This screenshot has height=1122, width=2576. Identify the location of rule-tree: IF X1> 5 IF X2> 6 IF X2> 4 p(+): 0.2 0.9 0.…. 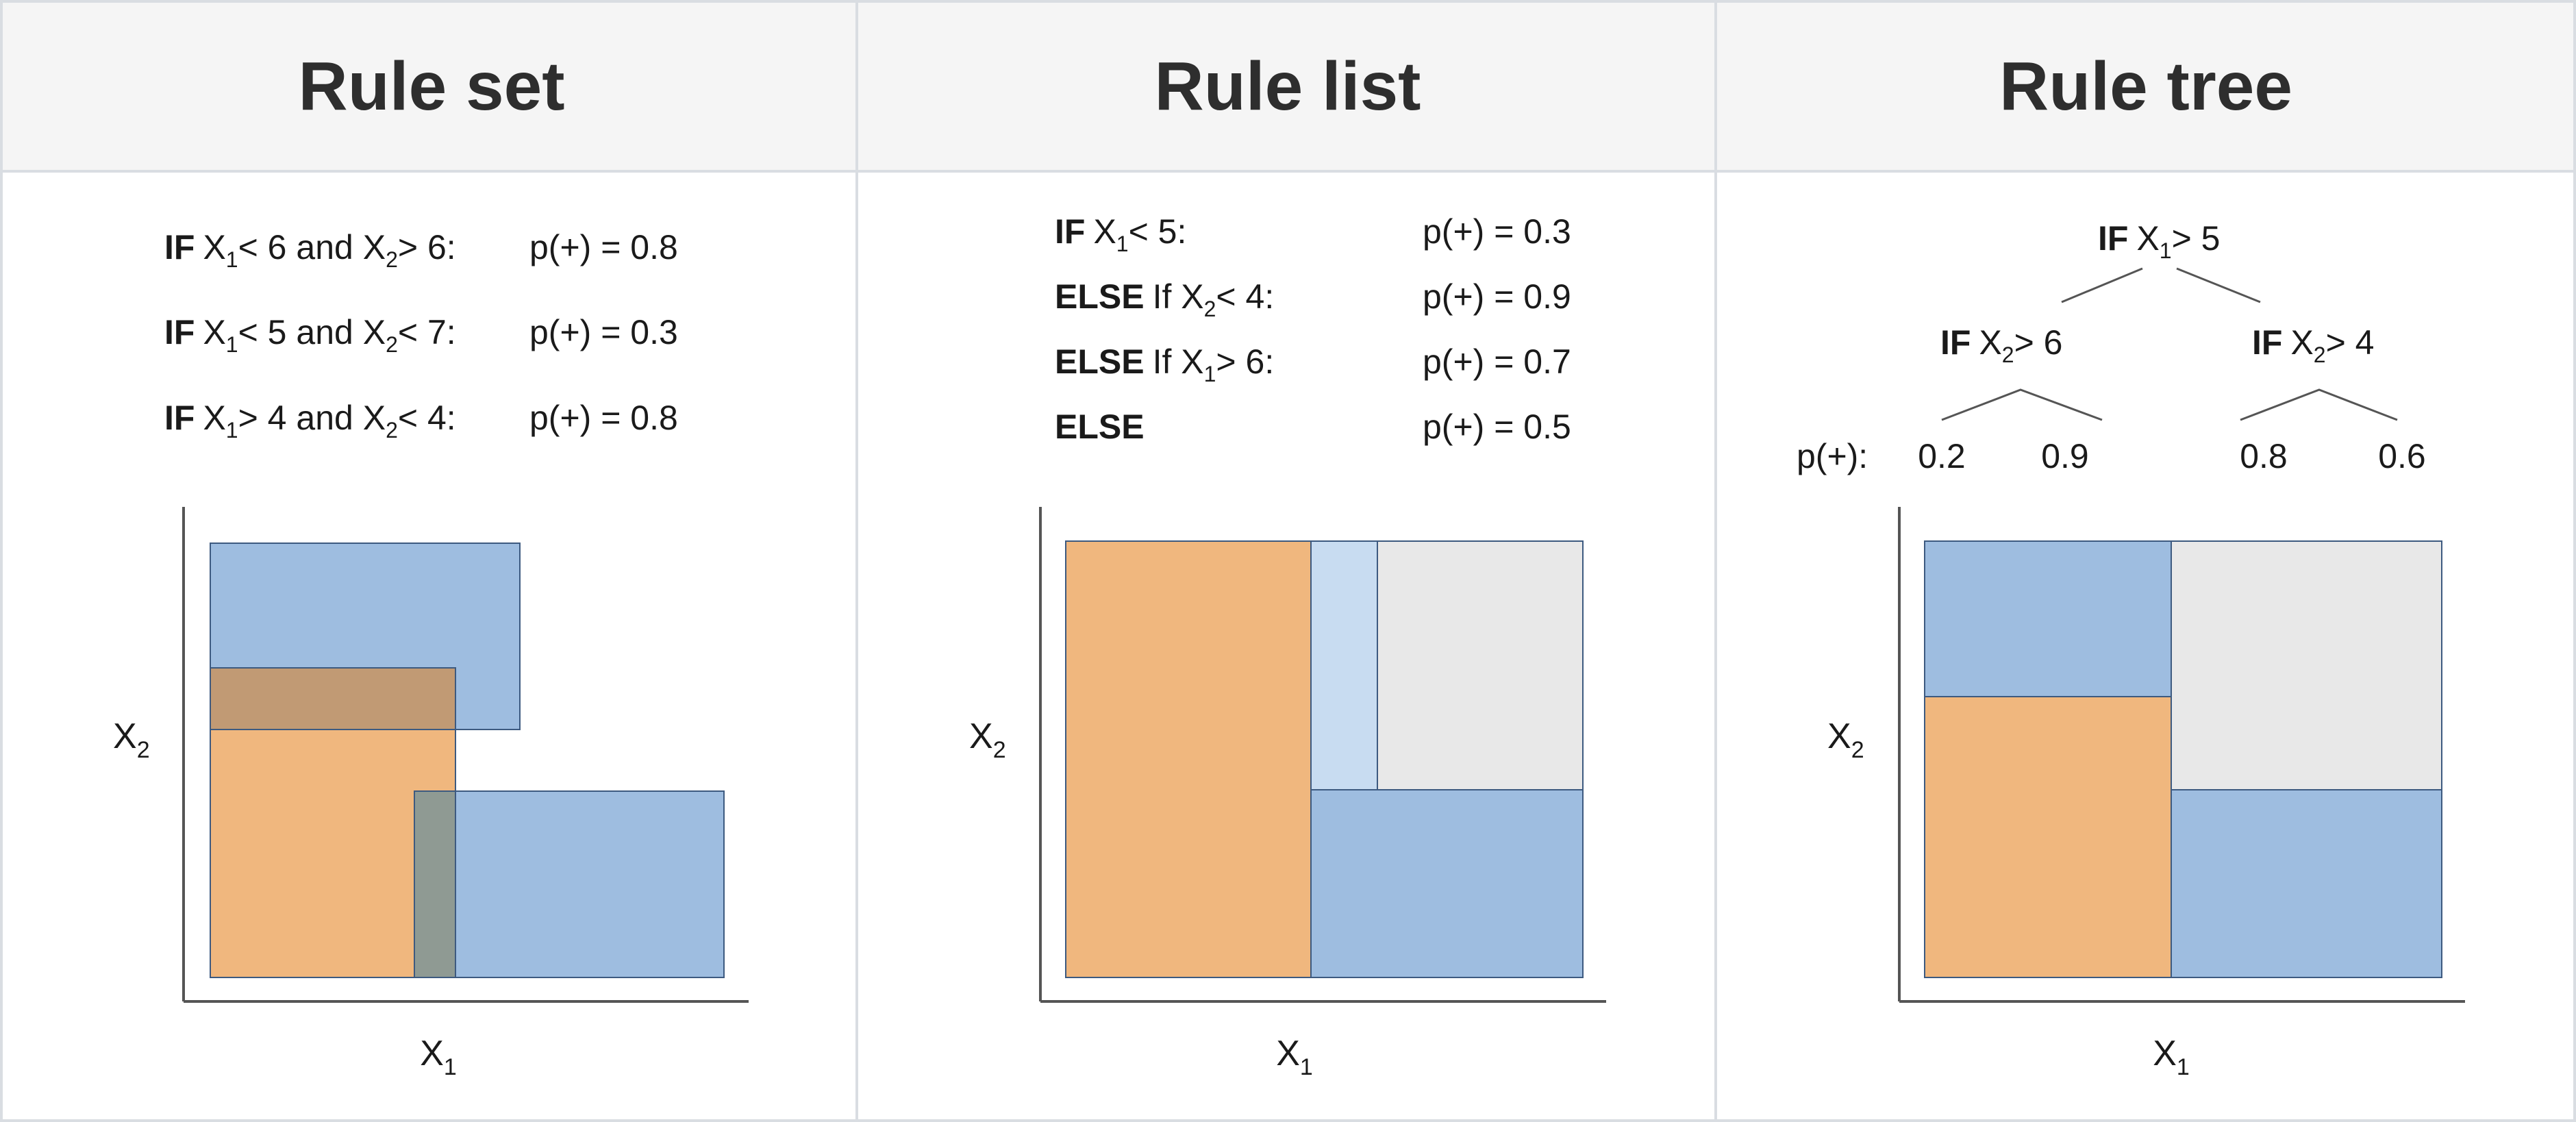
(2111, 347).